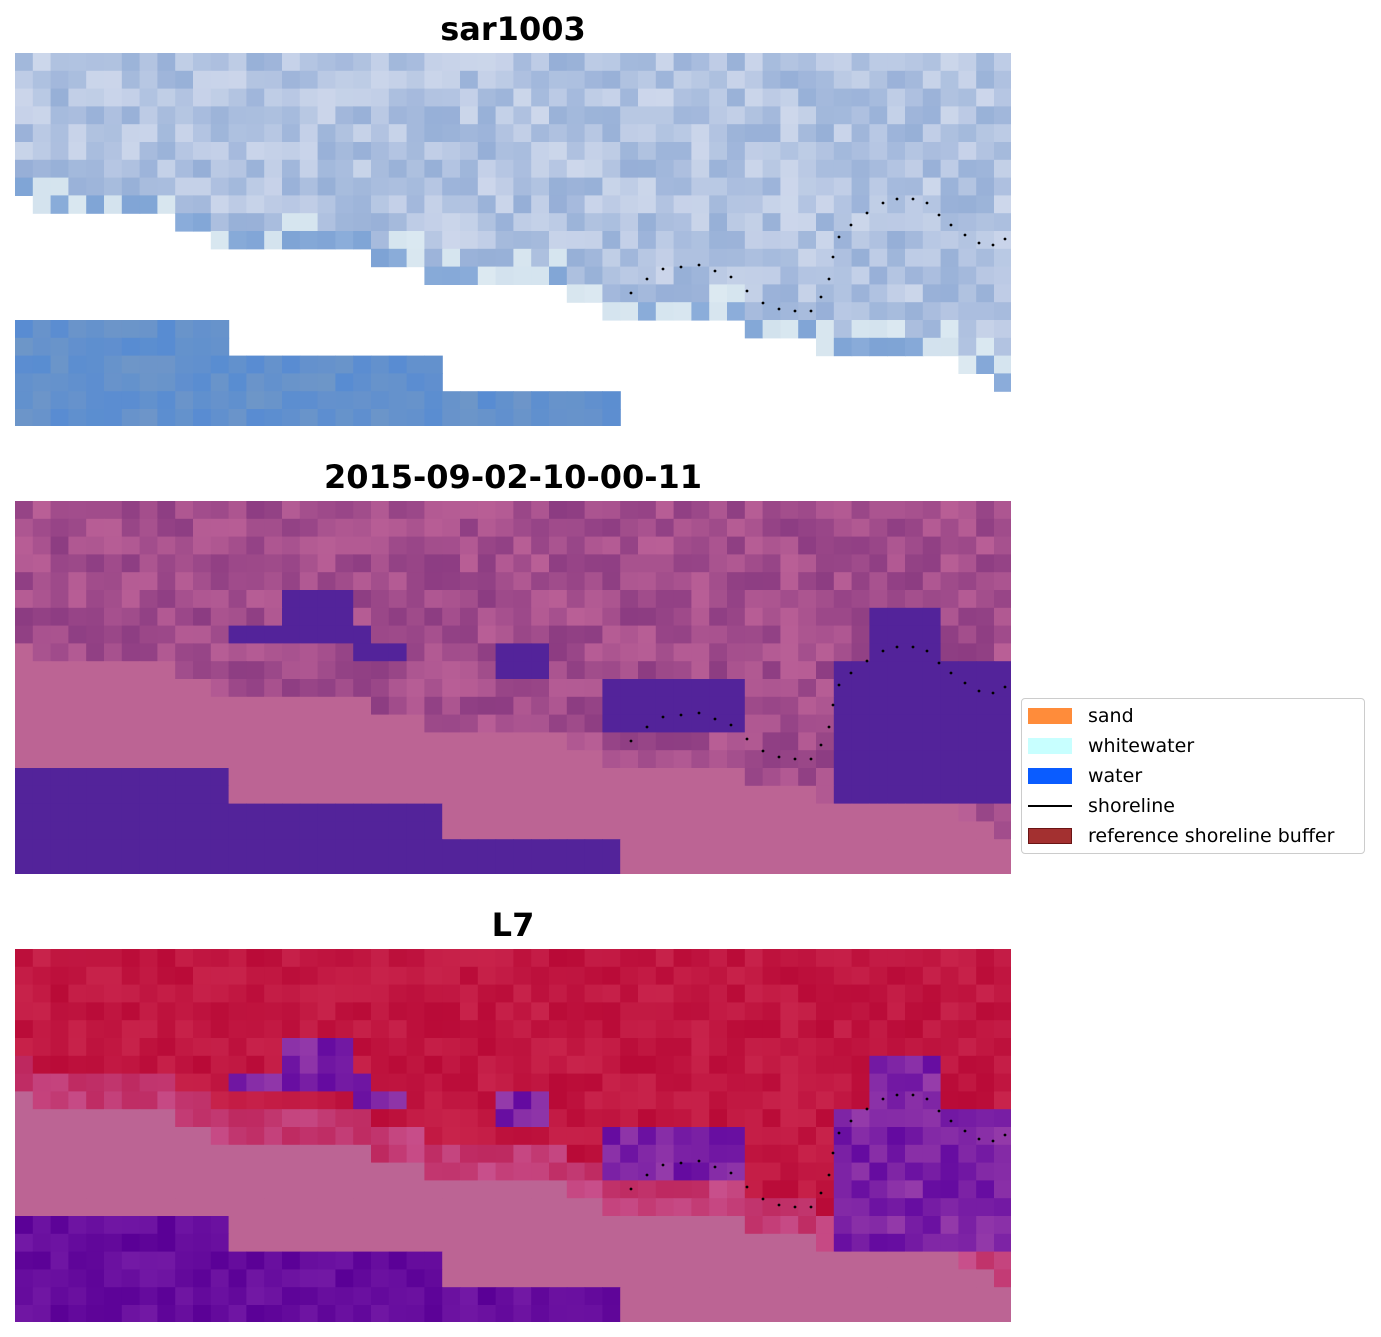  Describe the element at coordinates (1050, 776) in the screenshot. I see `water-swatch` at that location.